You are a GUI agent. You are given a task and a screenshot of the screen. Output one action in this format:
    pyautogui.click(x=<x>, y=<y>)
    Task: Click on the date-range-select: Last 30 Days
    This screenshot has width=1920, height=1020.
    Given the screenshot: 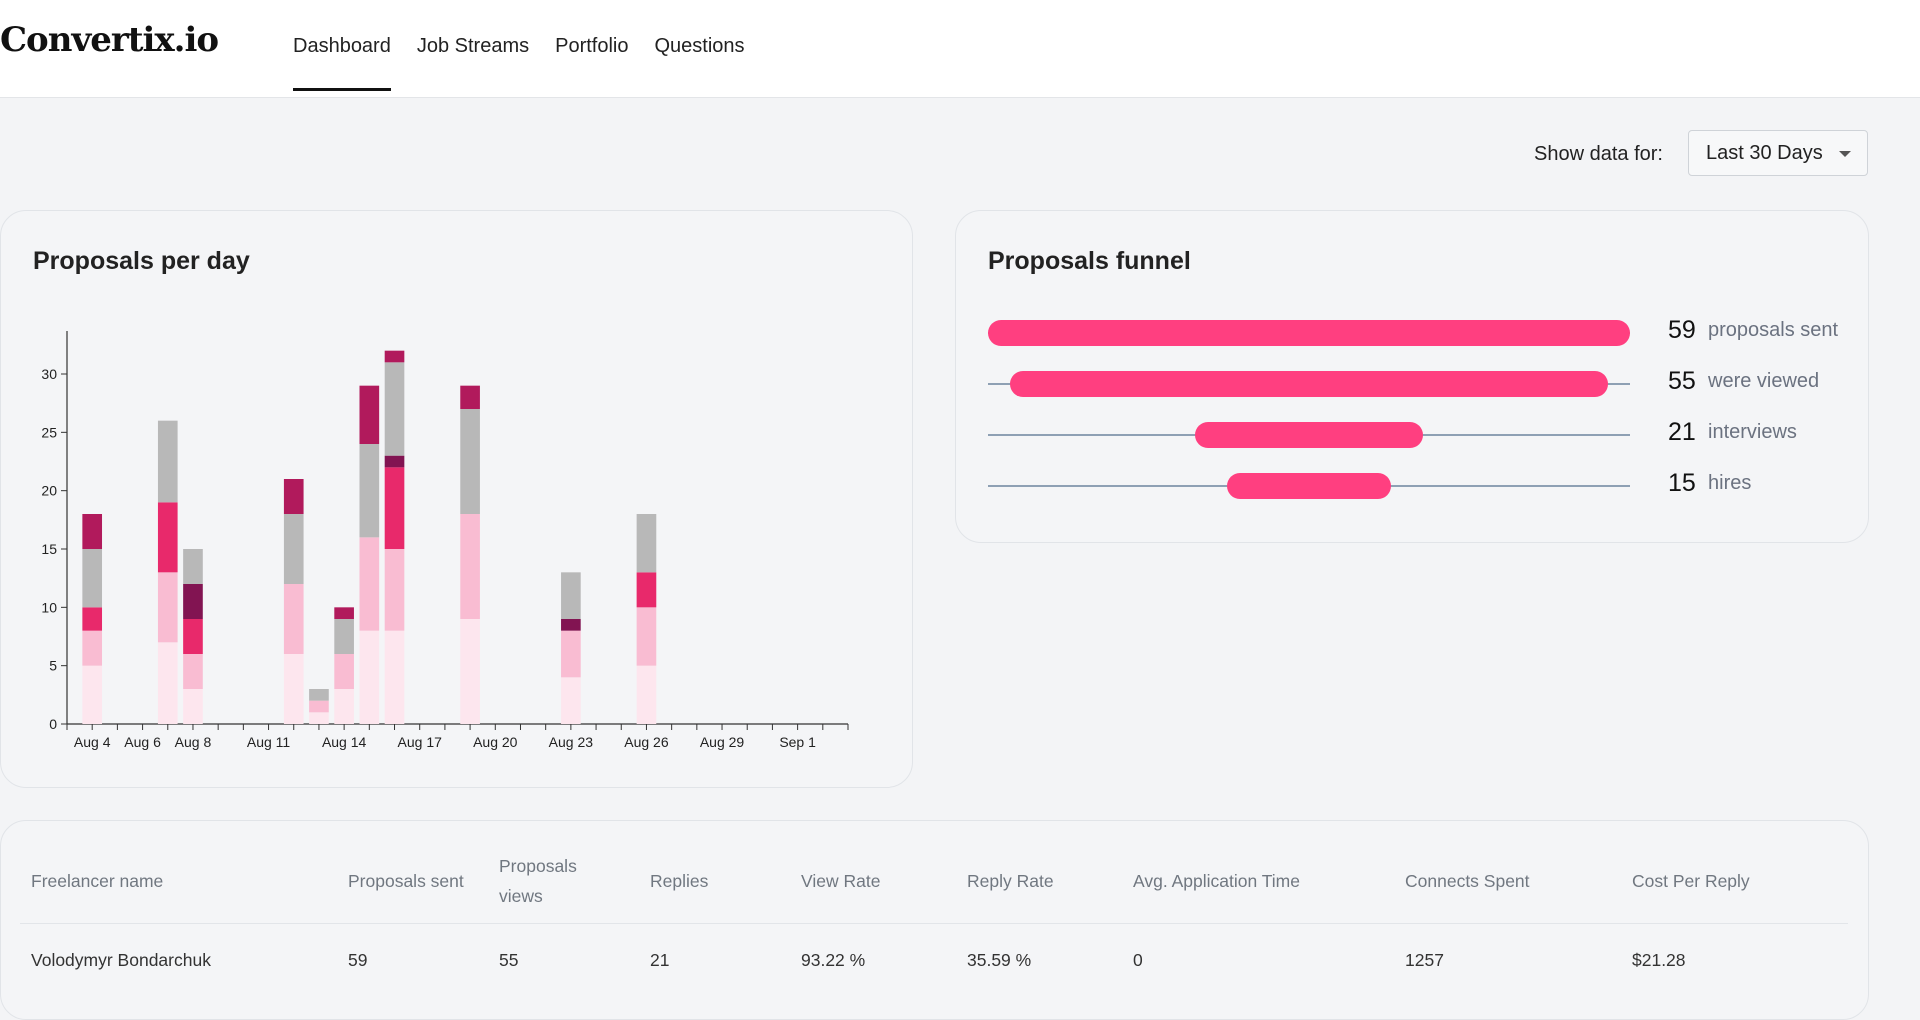 What is the action you would take?
    pyautogui.click(x=1778, y=153)
    